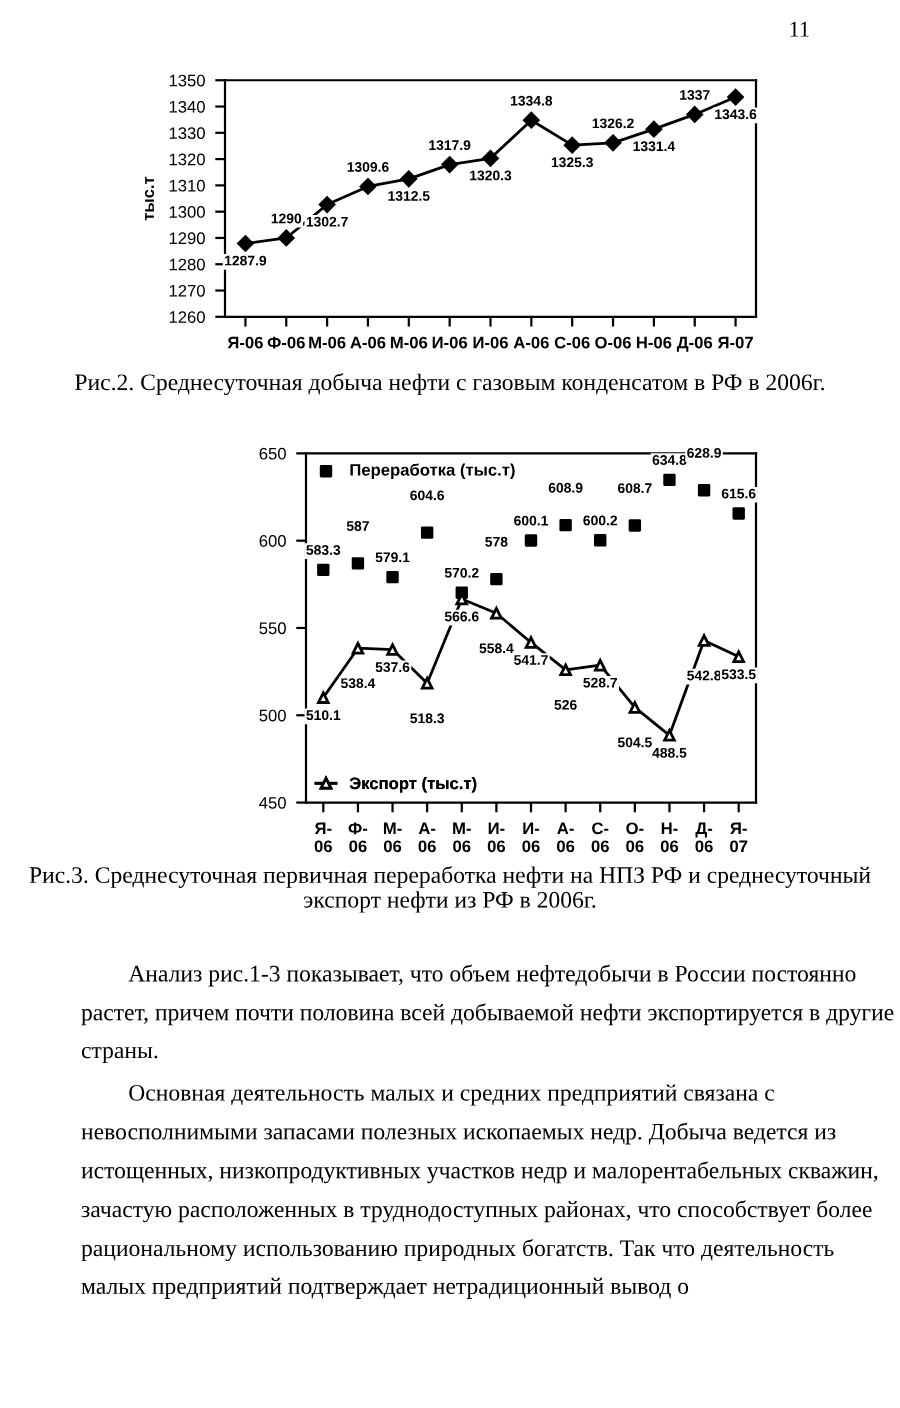 The width and height of the screenshot is (900, 1408). Describe the element at coordinates (613, 342) in the screenshot. I see `x-tick-label: О-06` at that location.